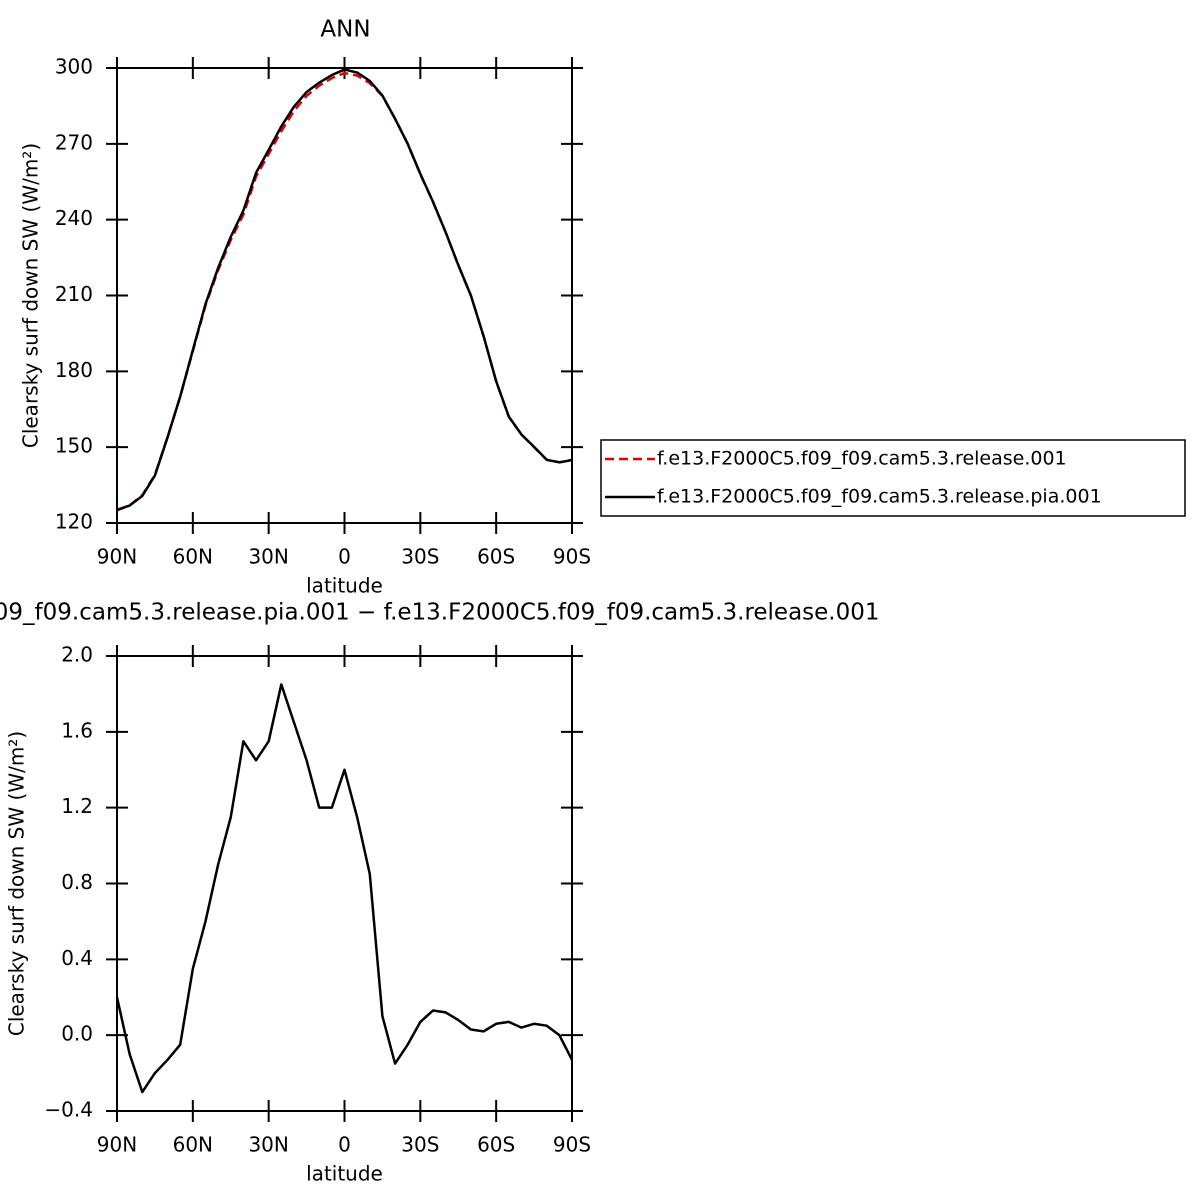 The height and width of the screenshot is (1202, 1202). What do you see at coordinates (77, 1034) in the screenshot?
I see `y-tick-label: 0.0` at bounding box center [77, 1034].